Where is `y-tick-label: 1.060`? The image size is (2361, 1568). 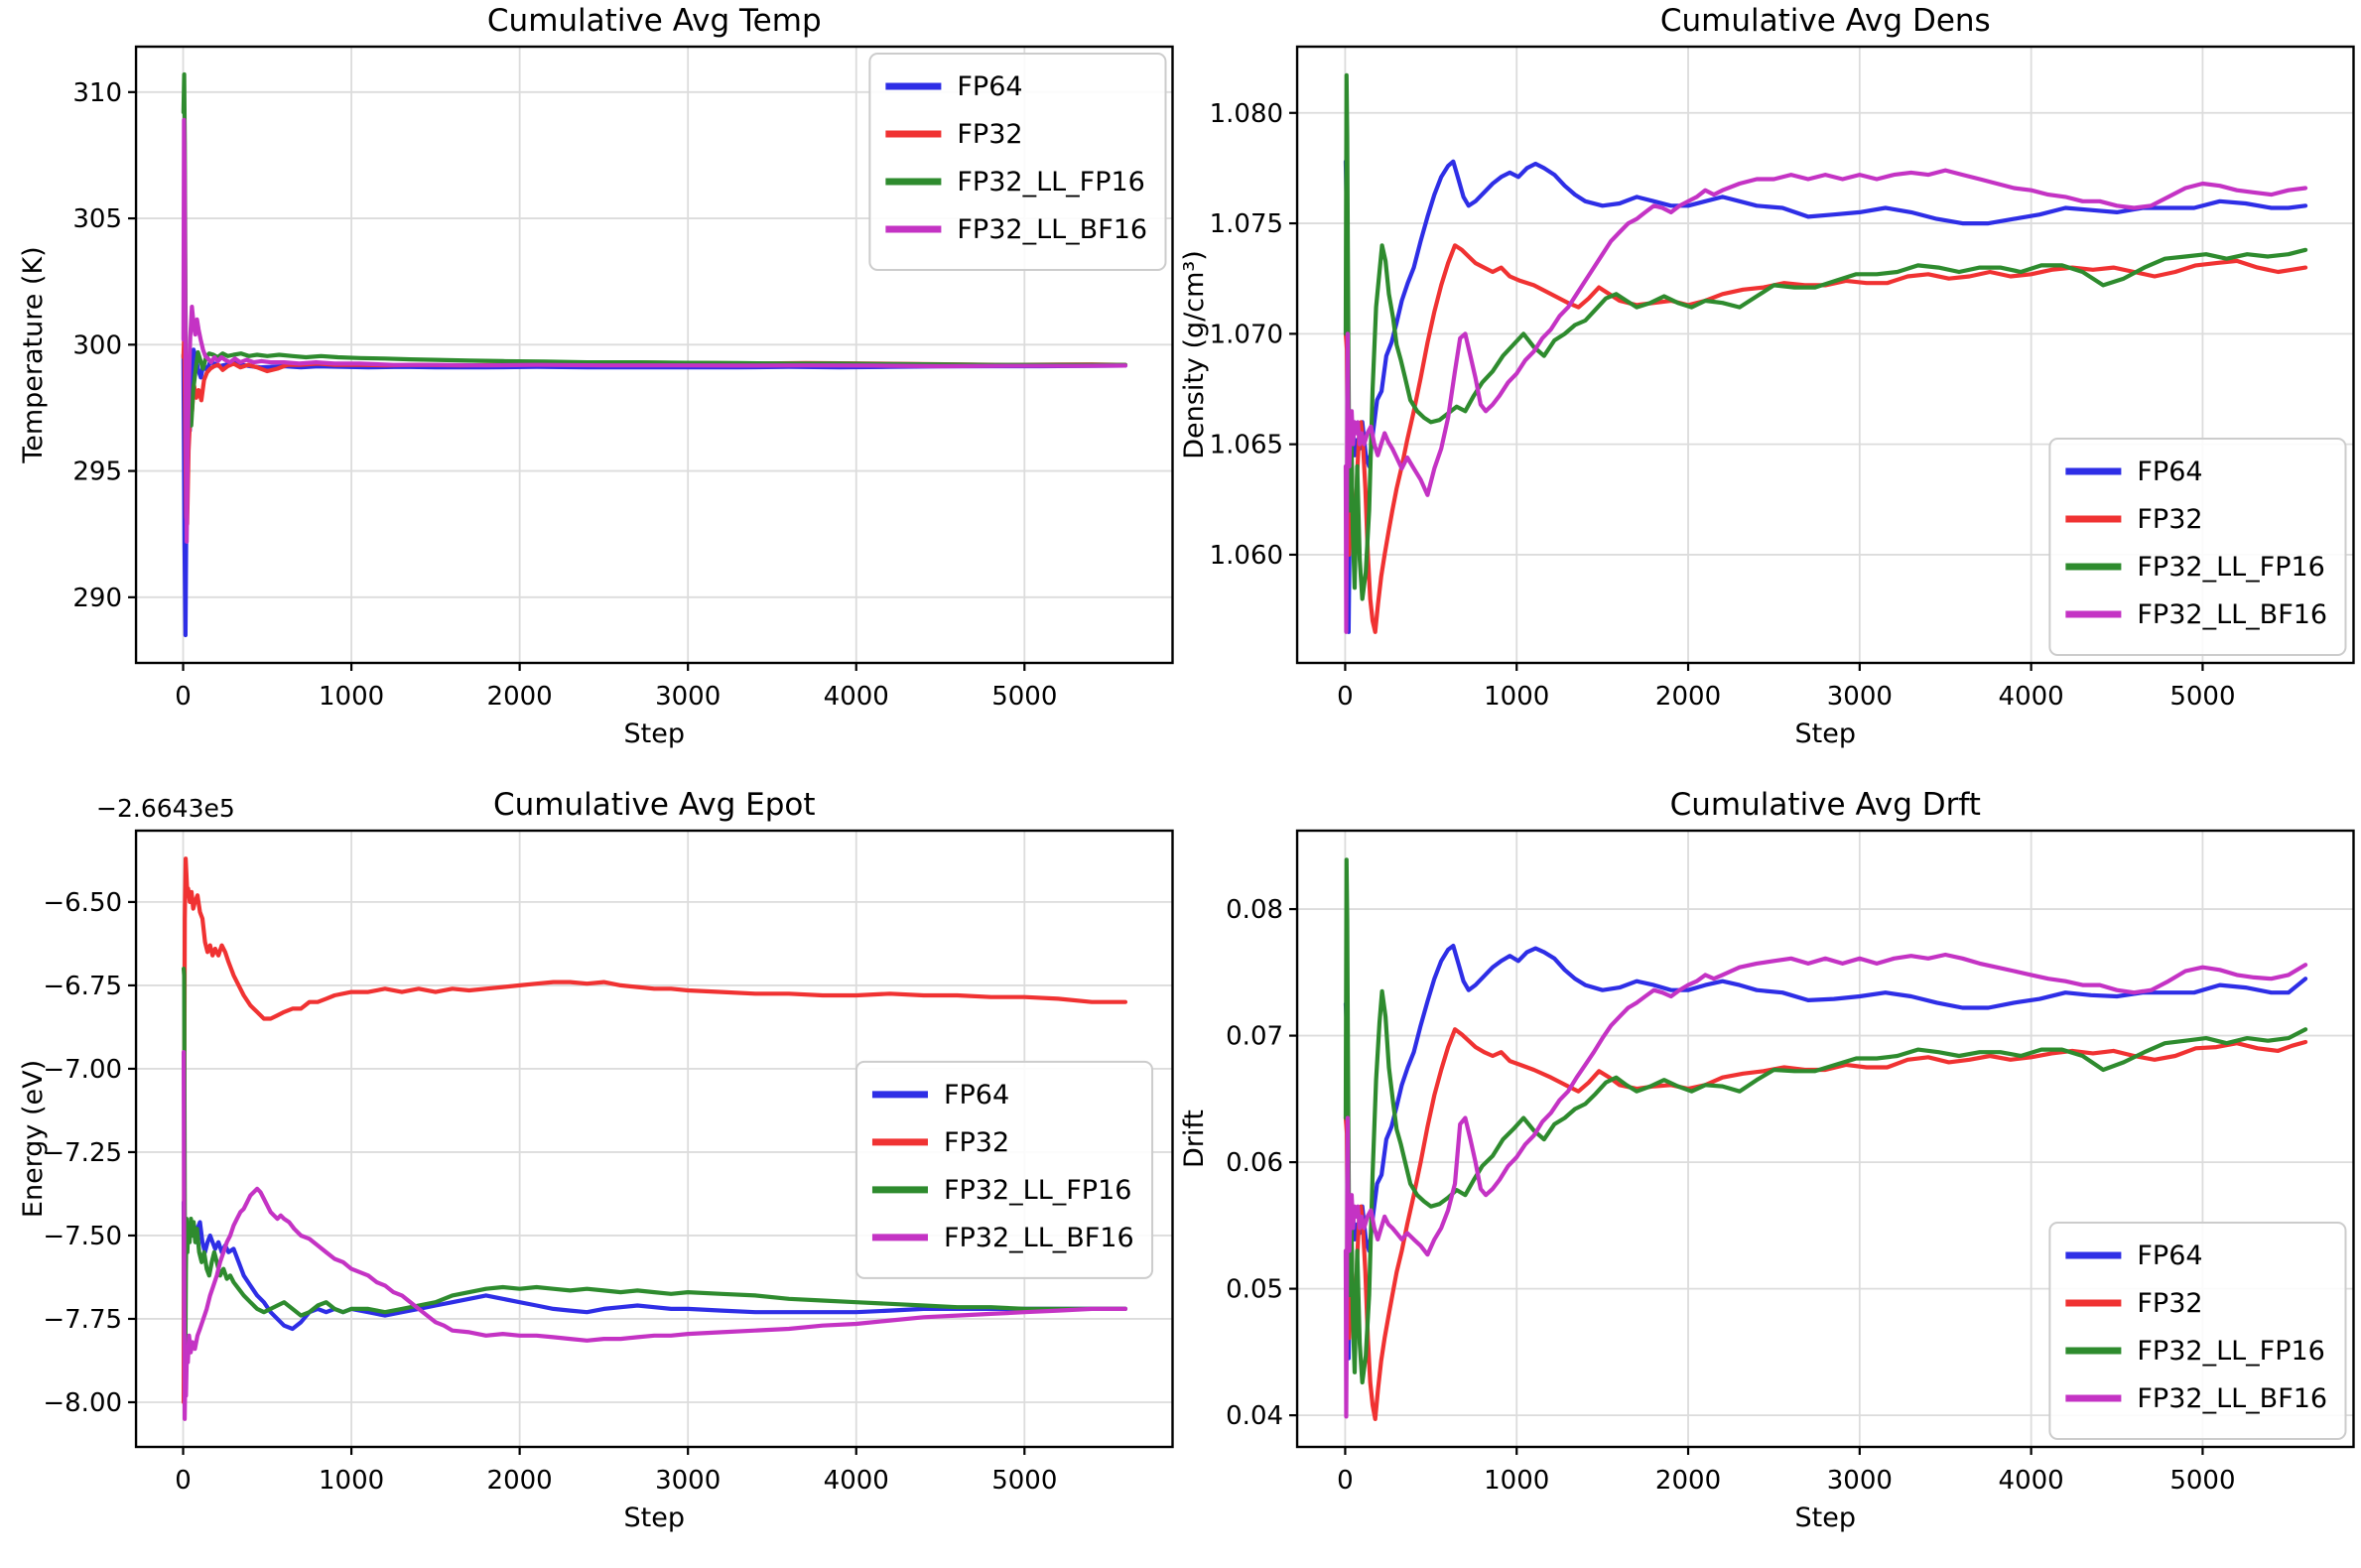
y-tick-label: 1.060 is located at coordinates (1245, 556).